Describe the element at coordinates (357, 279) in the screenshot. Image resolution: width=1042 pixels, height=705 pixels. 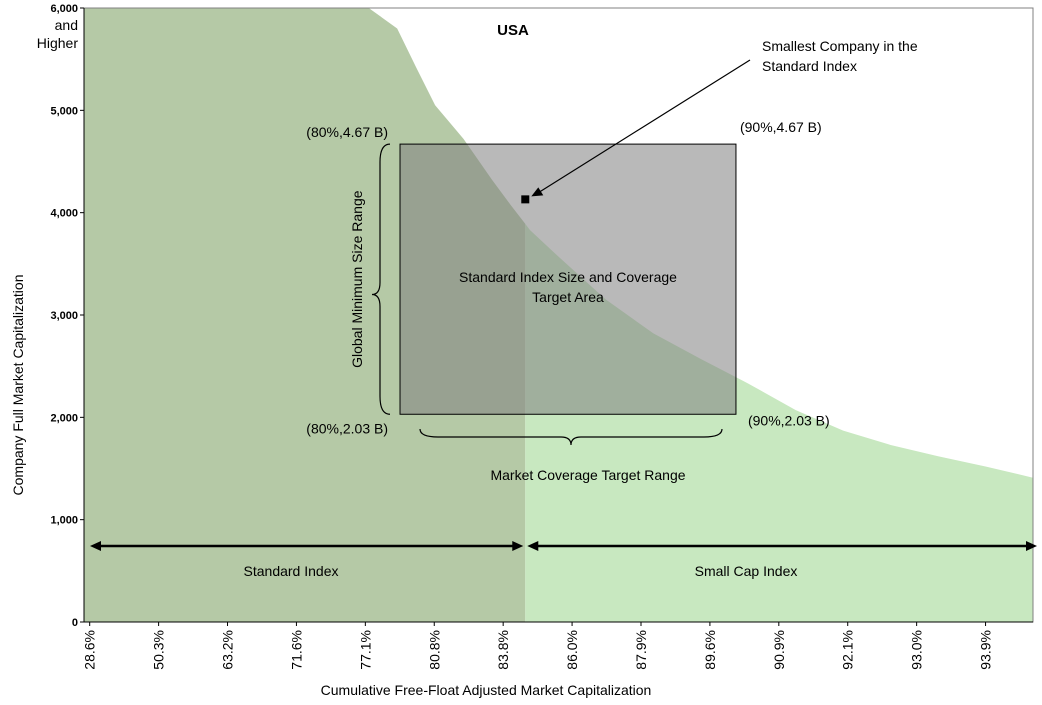
I see `size-range-label: Global Minimum Size Range` at that location.